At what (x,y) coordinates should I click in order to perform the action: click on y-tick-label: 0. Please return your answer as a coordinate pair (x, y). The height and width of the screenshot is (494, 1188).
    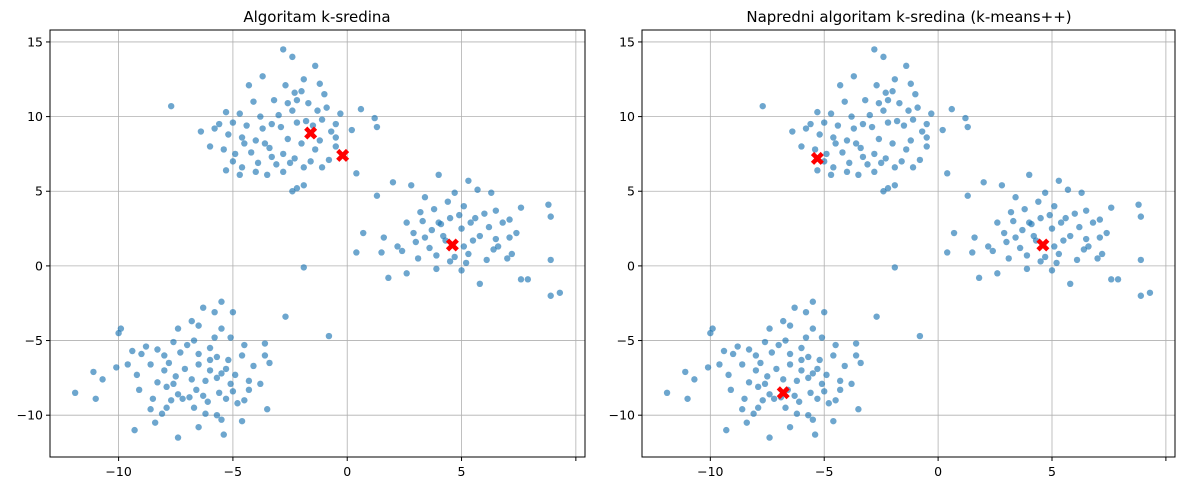
    Looking at the image, I should click on (39, 265).